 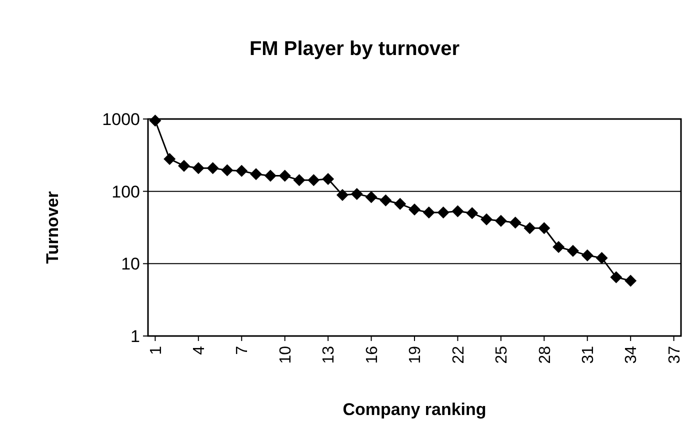 What do you see at coordinates (545, 355) in the screenshot?
I see `x-tick-label: 28` at bounding box center [545, 355].